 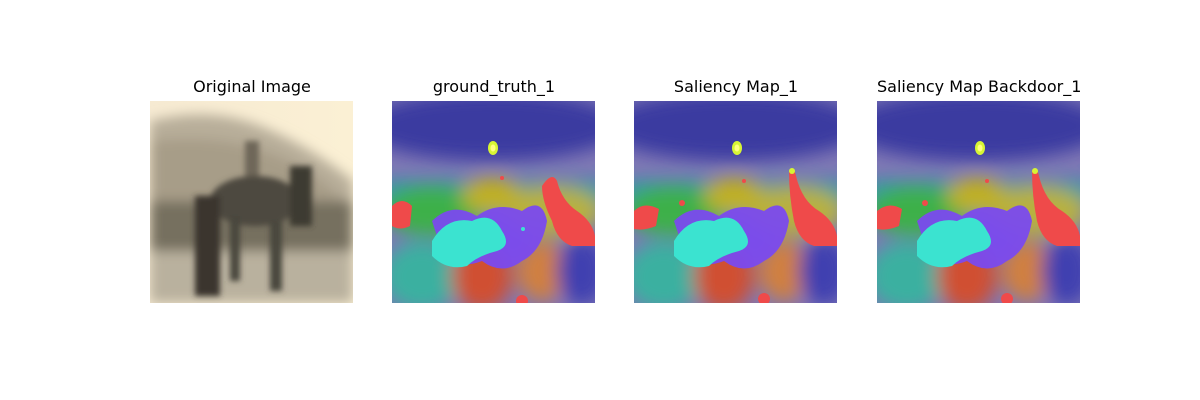 I want to click on saliency-map-backdoor, so click(x=978, y=202).